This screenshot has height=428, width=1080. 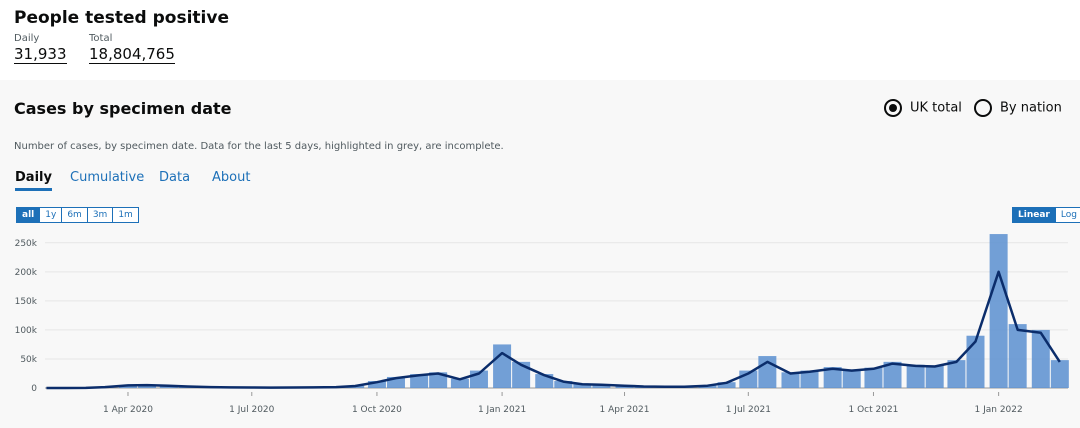 What do you see at coordinates (377, 410) in the screenshot?
I see `x-tick-label: 1 Oct 2020` at bounding box center [377, 410].